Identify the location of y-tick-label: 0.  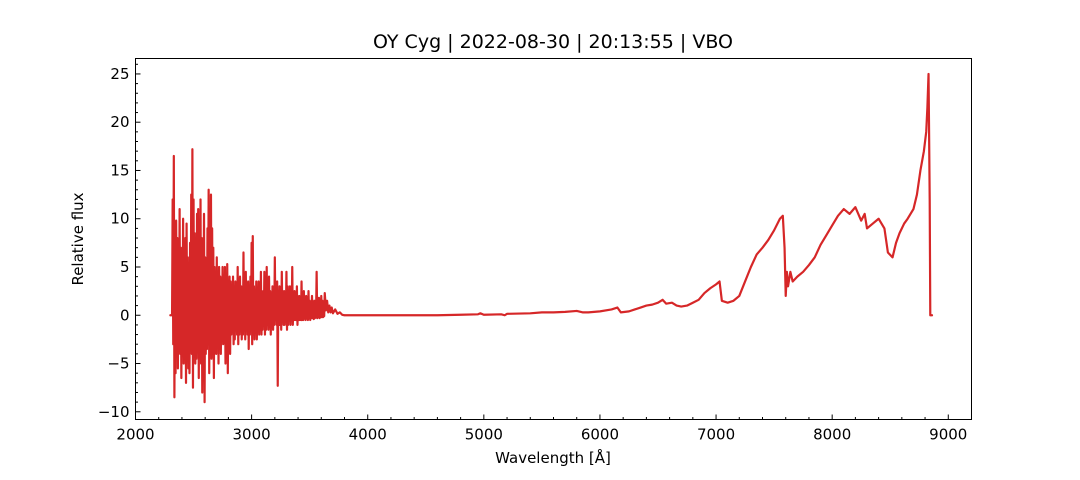
(125, 315).